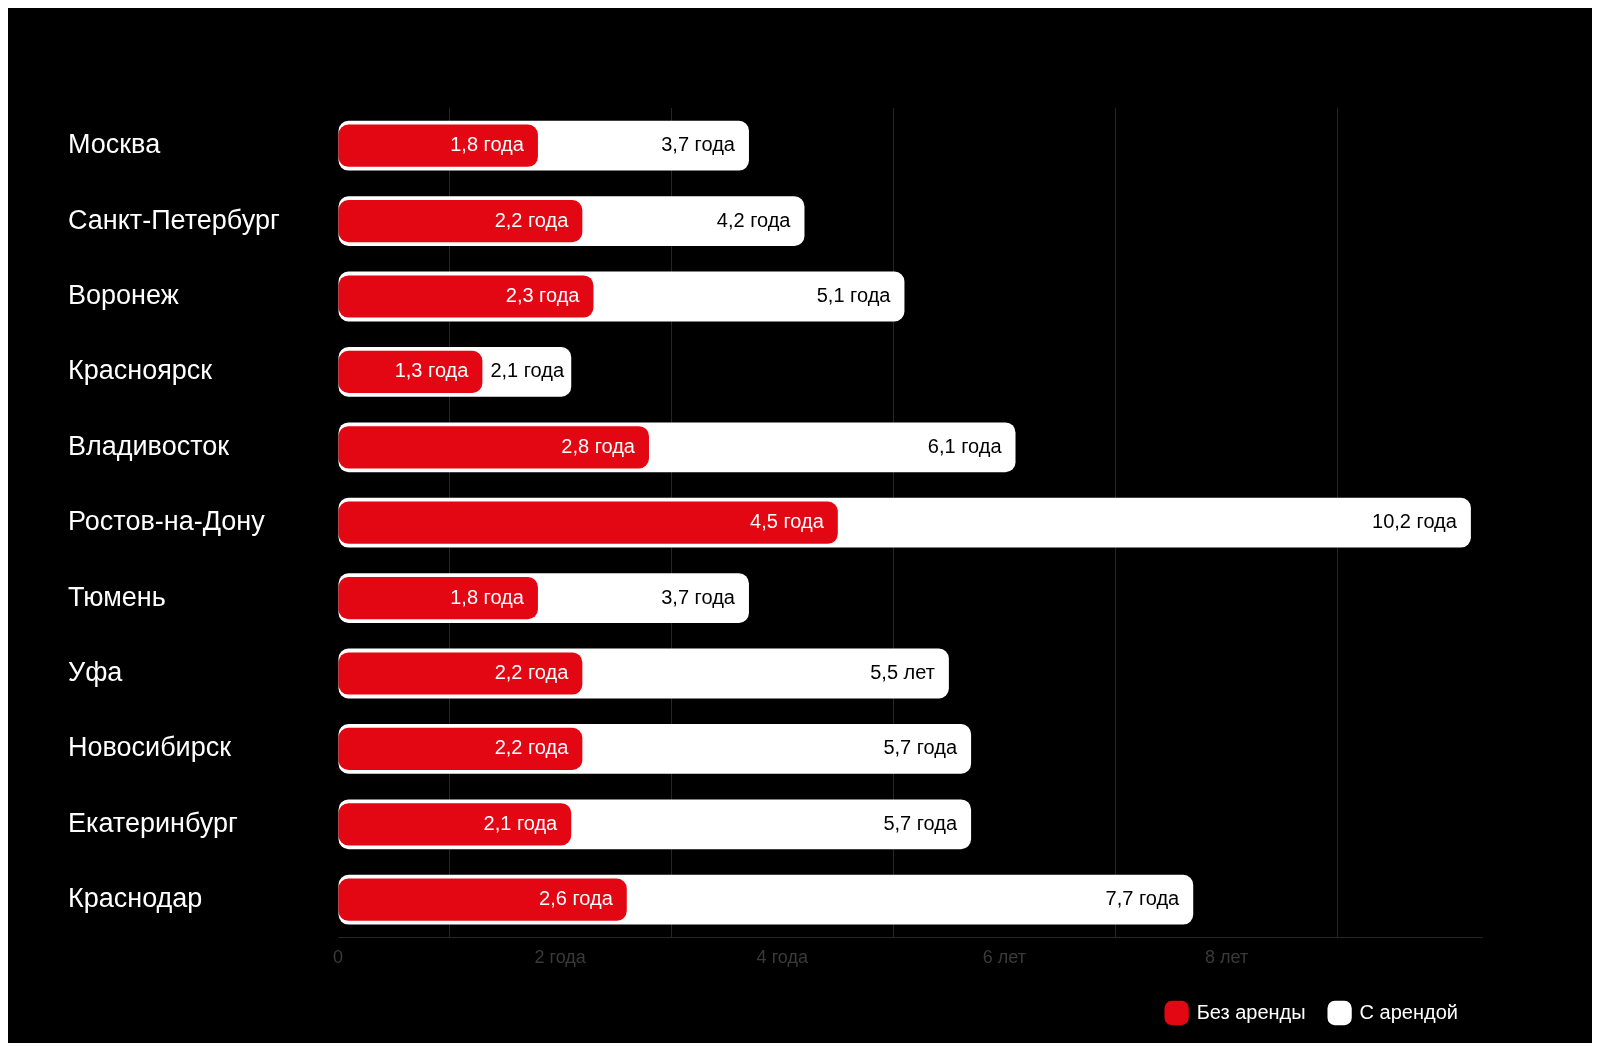  Describe the element at coordinates (338, 957) in the screenshot. I see `x-tick-label: 0` at that location.